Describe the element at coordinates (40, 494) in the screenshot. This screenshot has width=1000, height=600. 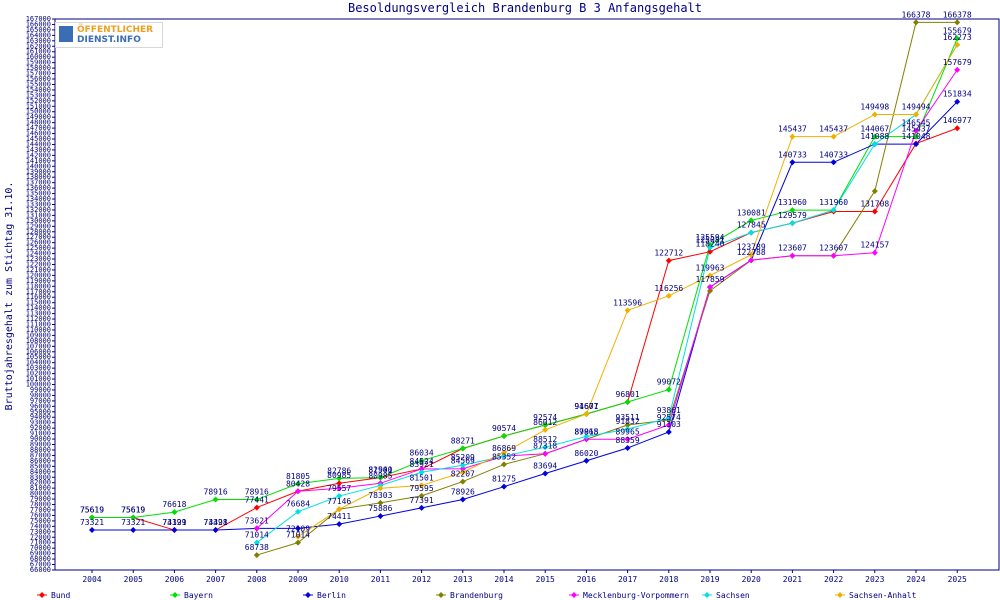
I see `y-tick-label: 80000` at that location.